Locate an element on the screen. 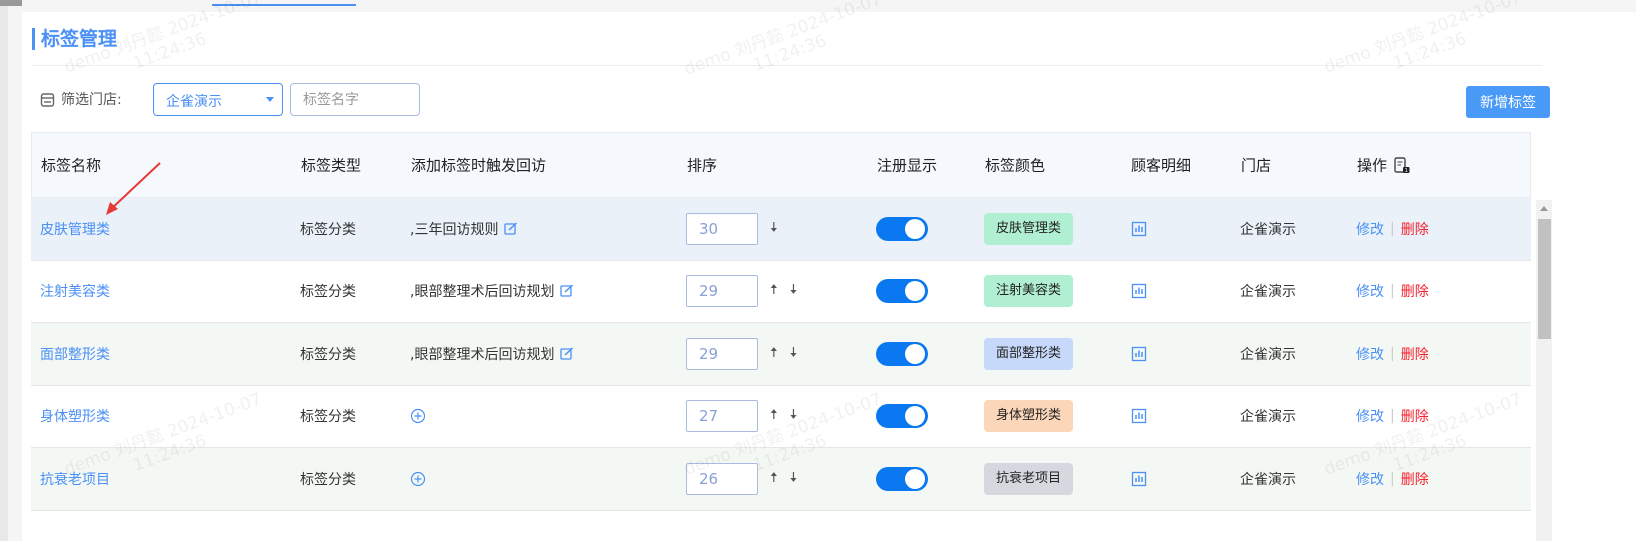 This screenshot has width=1636, height=541. sort-input: 27 is located at coordinates (722, 416).